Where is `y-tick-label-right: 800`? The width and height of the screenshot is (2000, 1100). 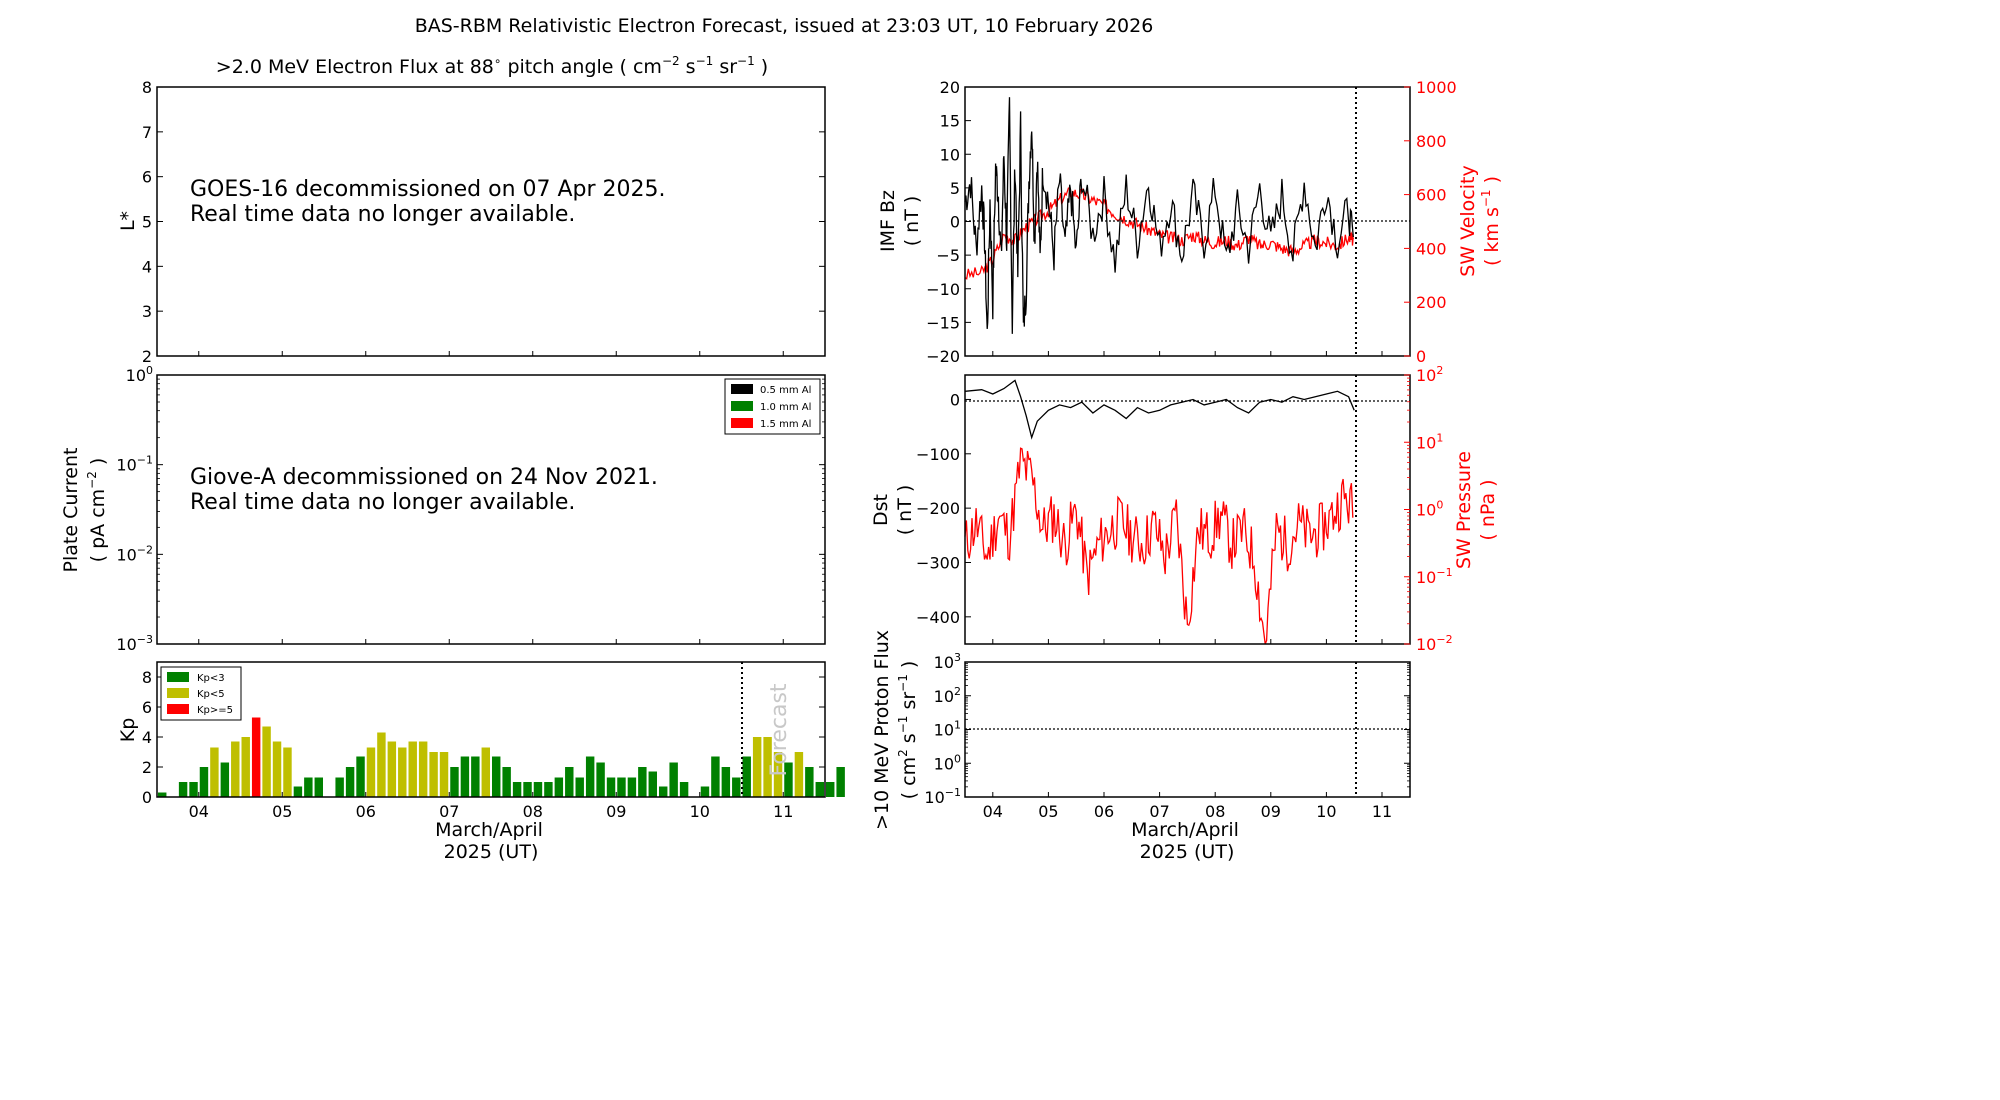
y-tick-label-right: 800 is located at coordinates (1431, 141).